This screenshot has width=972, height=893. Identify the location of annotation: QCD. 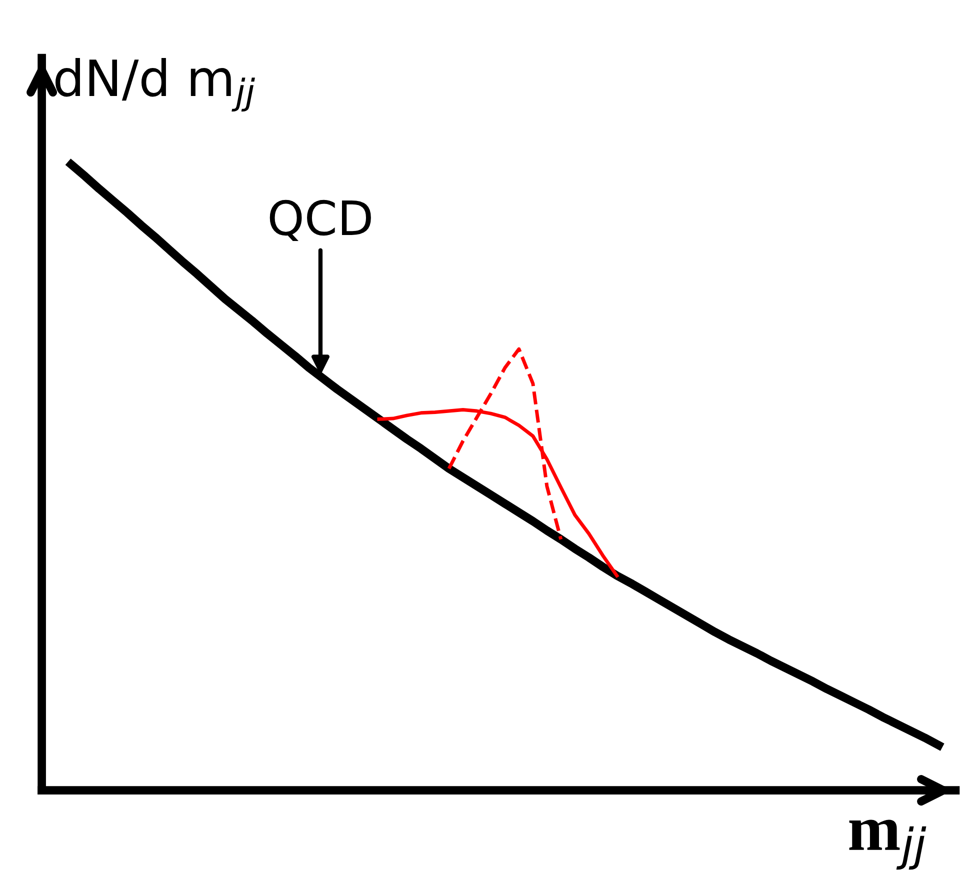
(320, 221).